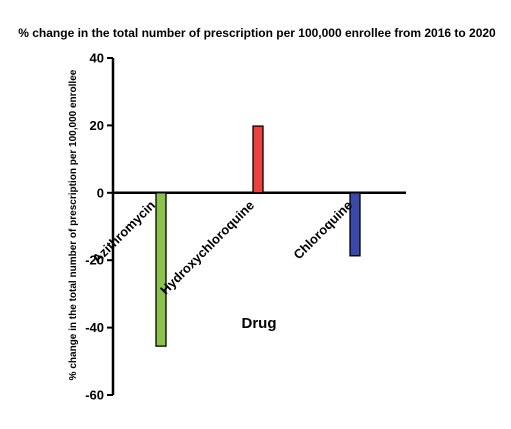 Image resolution: width=511 pixels, height=429 pixels. Describe the element at coordinates (94, 327) in the screenshot. I see `y-tick-label: -40` at that location.